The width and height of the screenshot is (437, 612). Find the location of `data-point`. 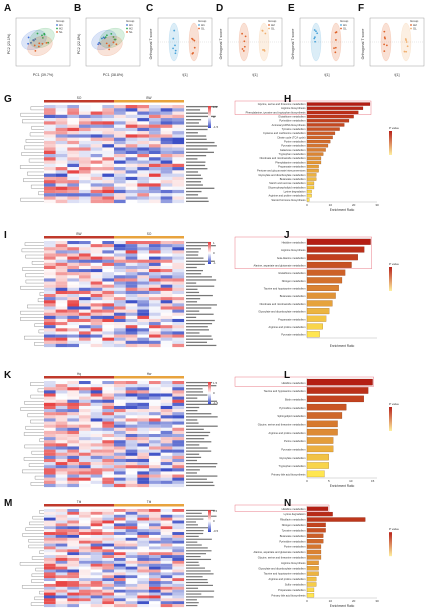

data-point is located at coordinates (314, 30).